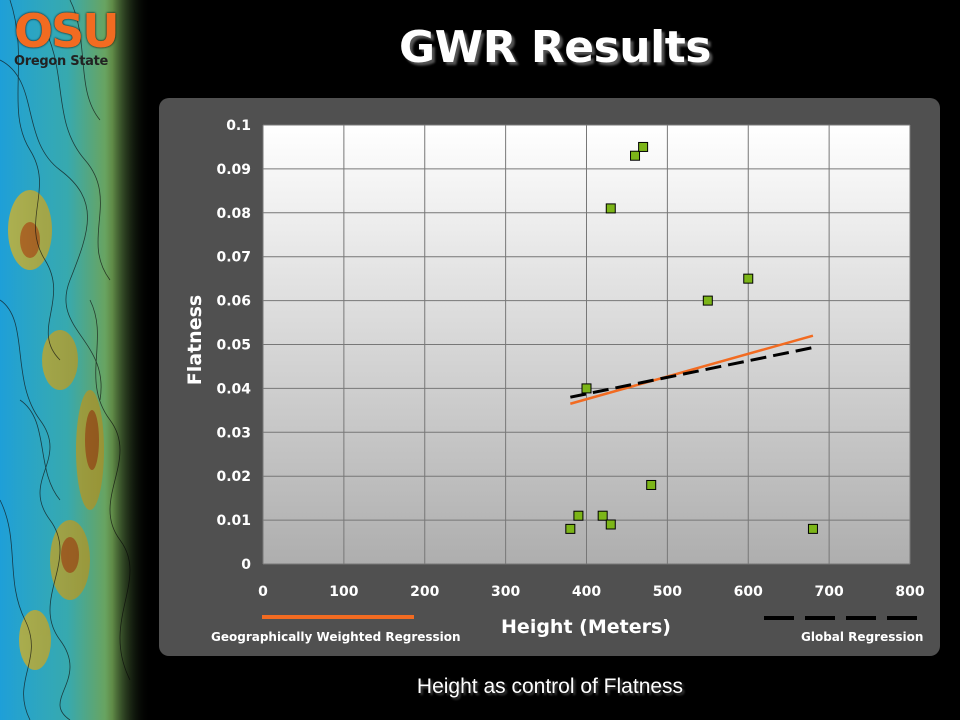 The width and height of the screenshot is (960, 720). What do you see at coordinates (233, 214) in the screenshot?
I see `y-tick-label: 0.08` at bounding box center [233, 214].